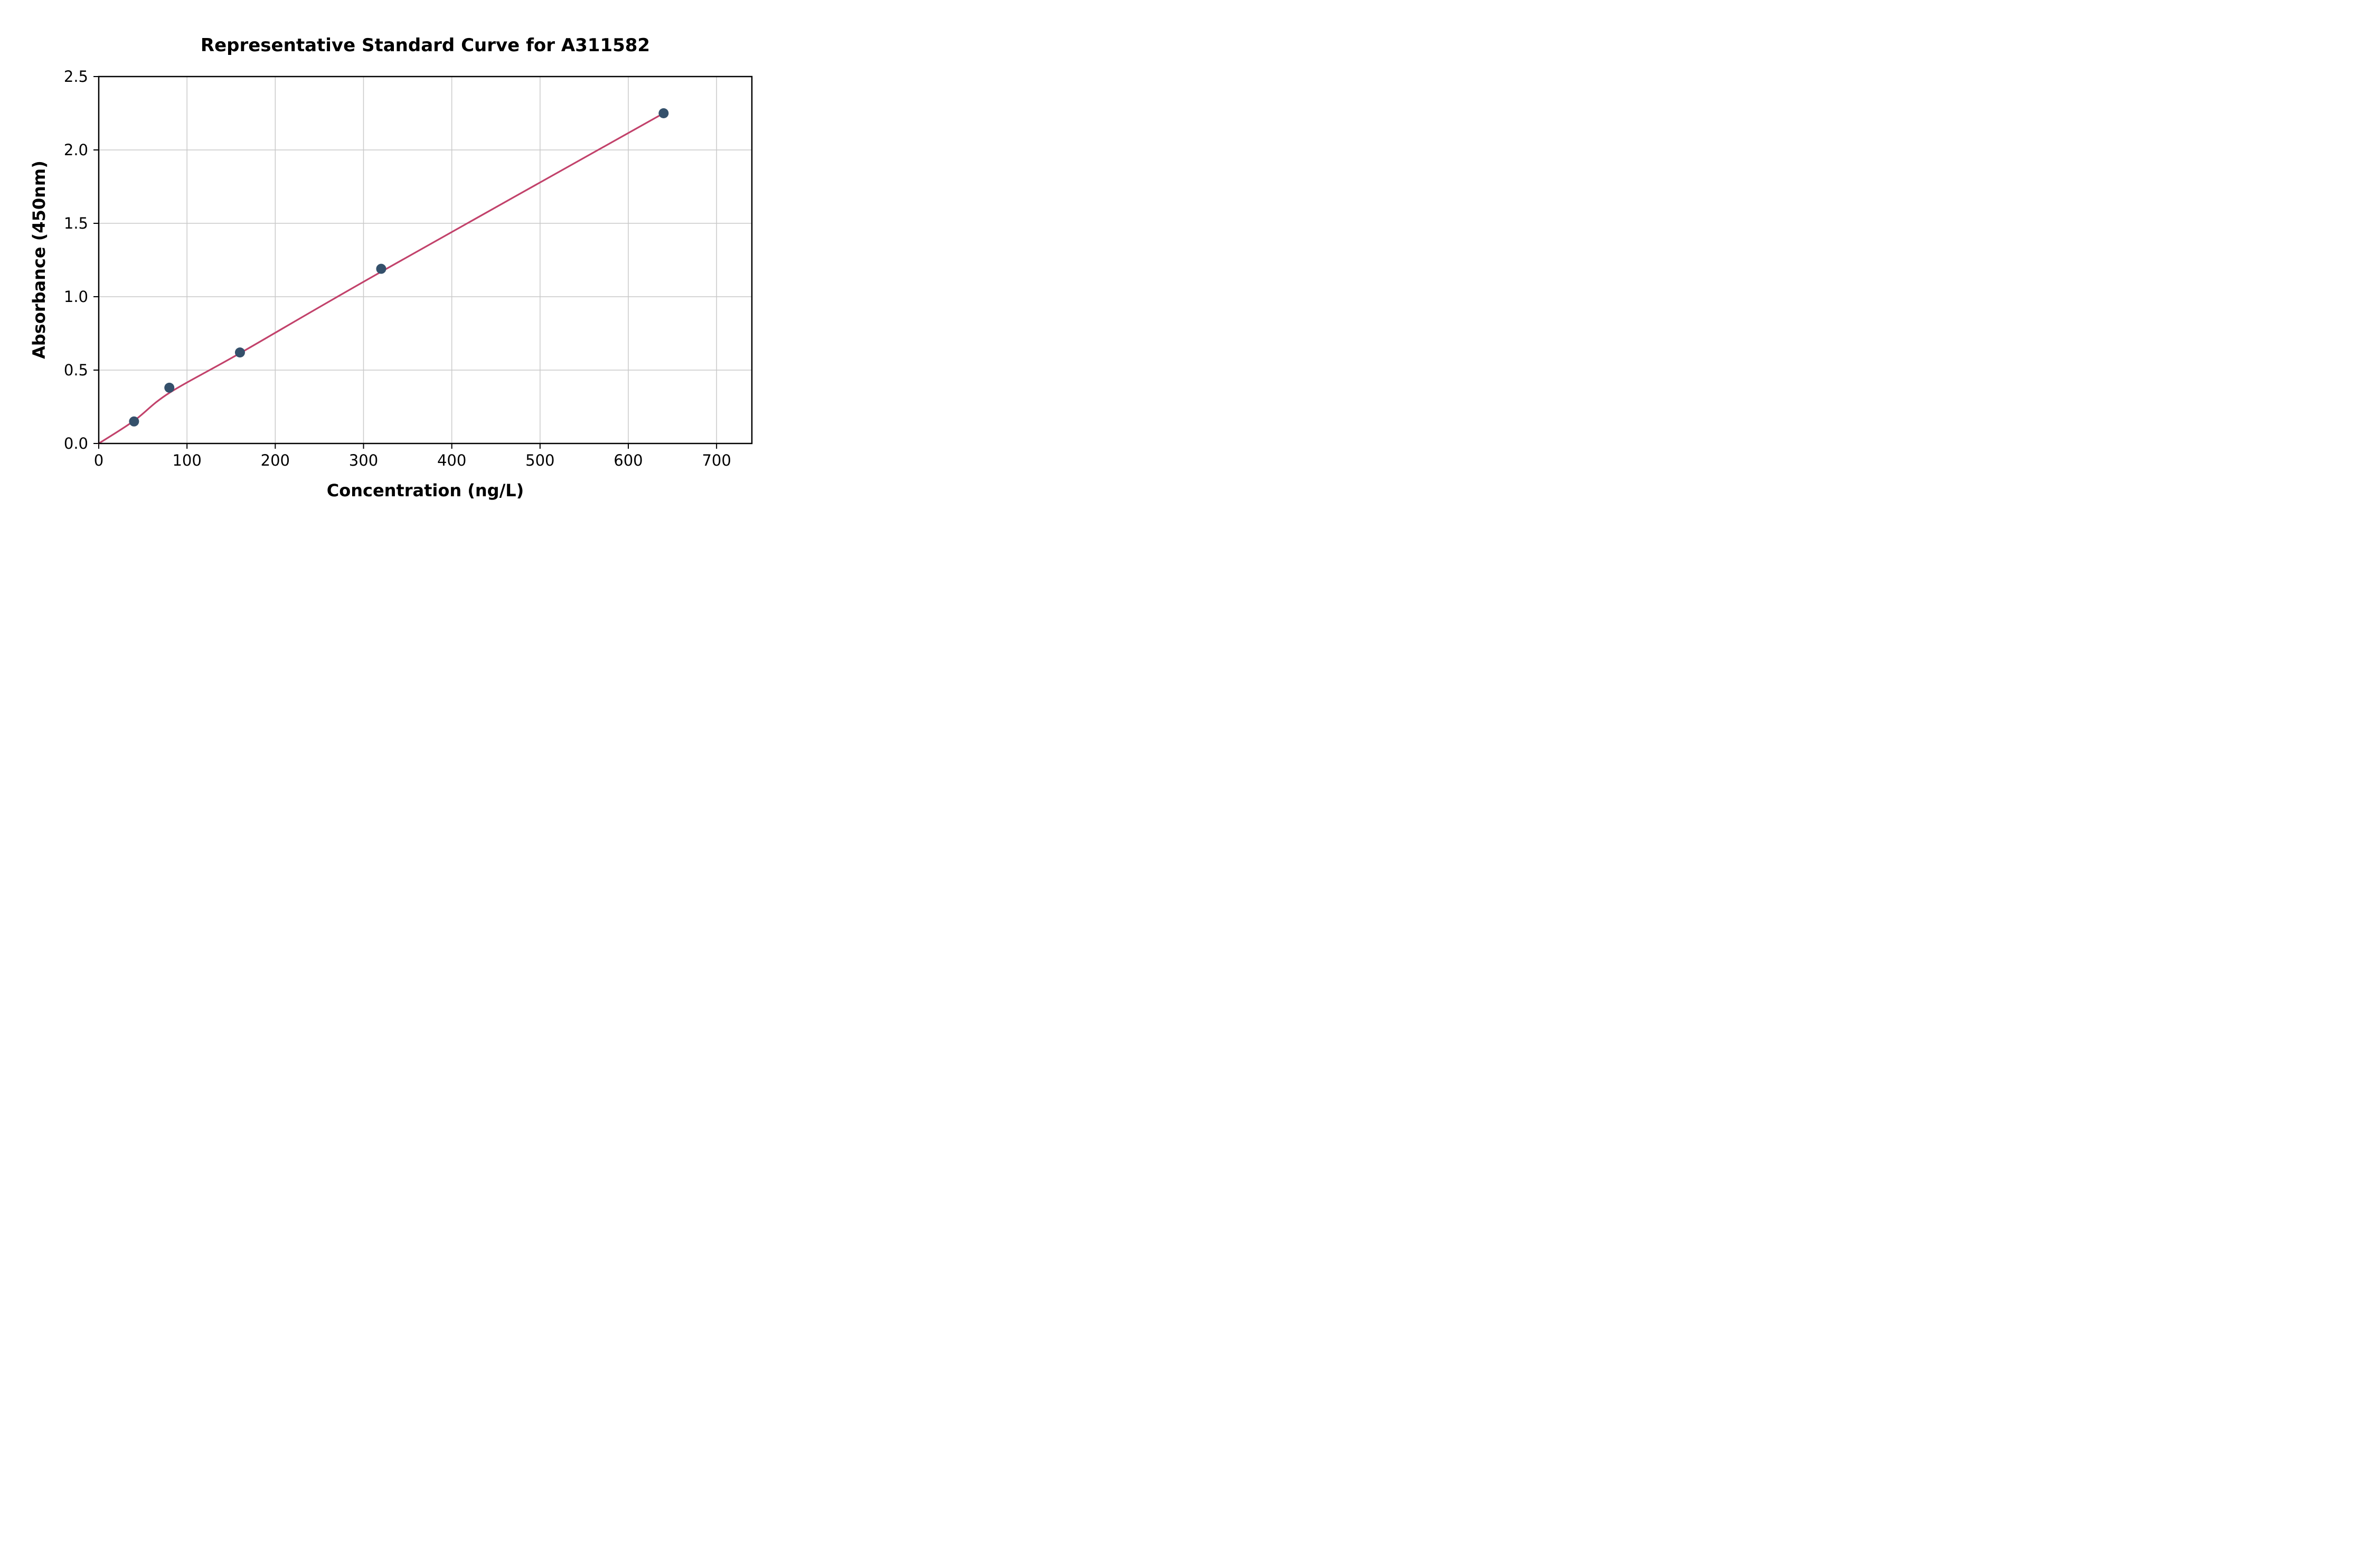 Image resolution: width=2376 pixels, height=1568 pixels. I want to click on plot-area: 0 100 200 300 400 500 600 700 0.0 0.5 1.0 1.5 2.0 2.5, so click(409, 268).